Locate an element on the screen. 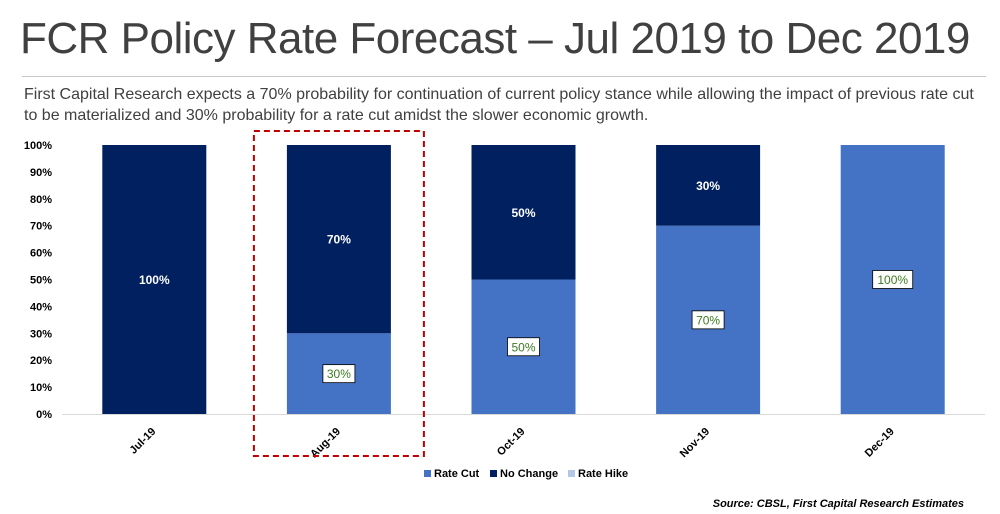  y-tick-label: 70% is located at coordinates (41, 227).